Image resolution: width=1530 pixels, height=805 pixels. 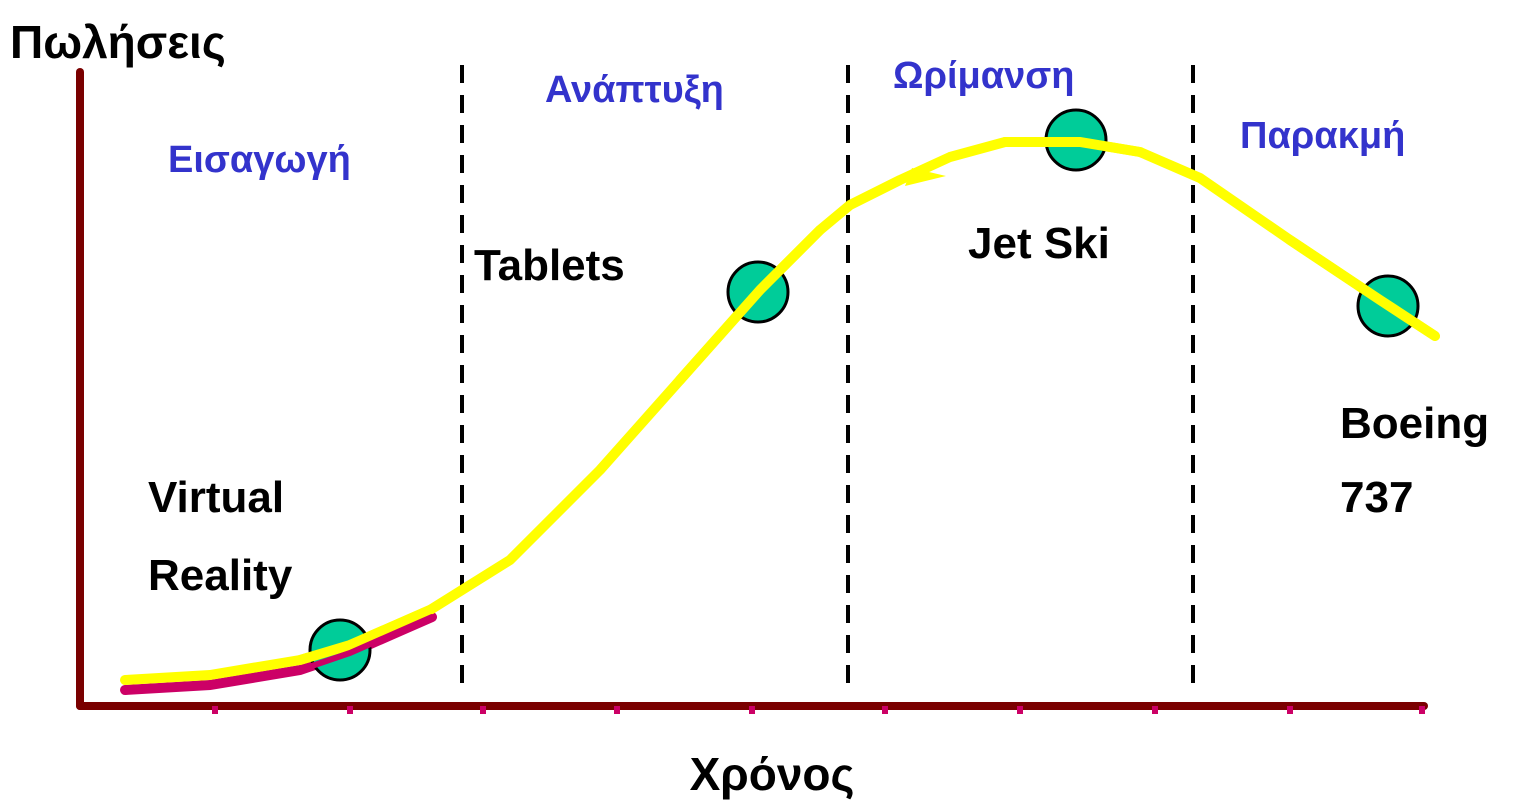 What do you see at coordinates (1414, 423) in the screenshot?
I see `product-label: Boeing` at bounding box center [1414, 423].